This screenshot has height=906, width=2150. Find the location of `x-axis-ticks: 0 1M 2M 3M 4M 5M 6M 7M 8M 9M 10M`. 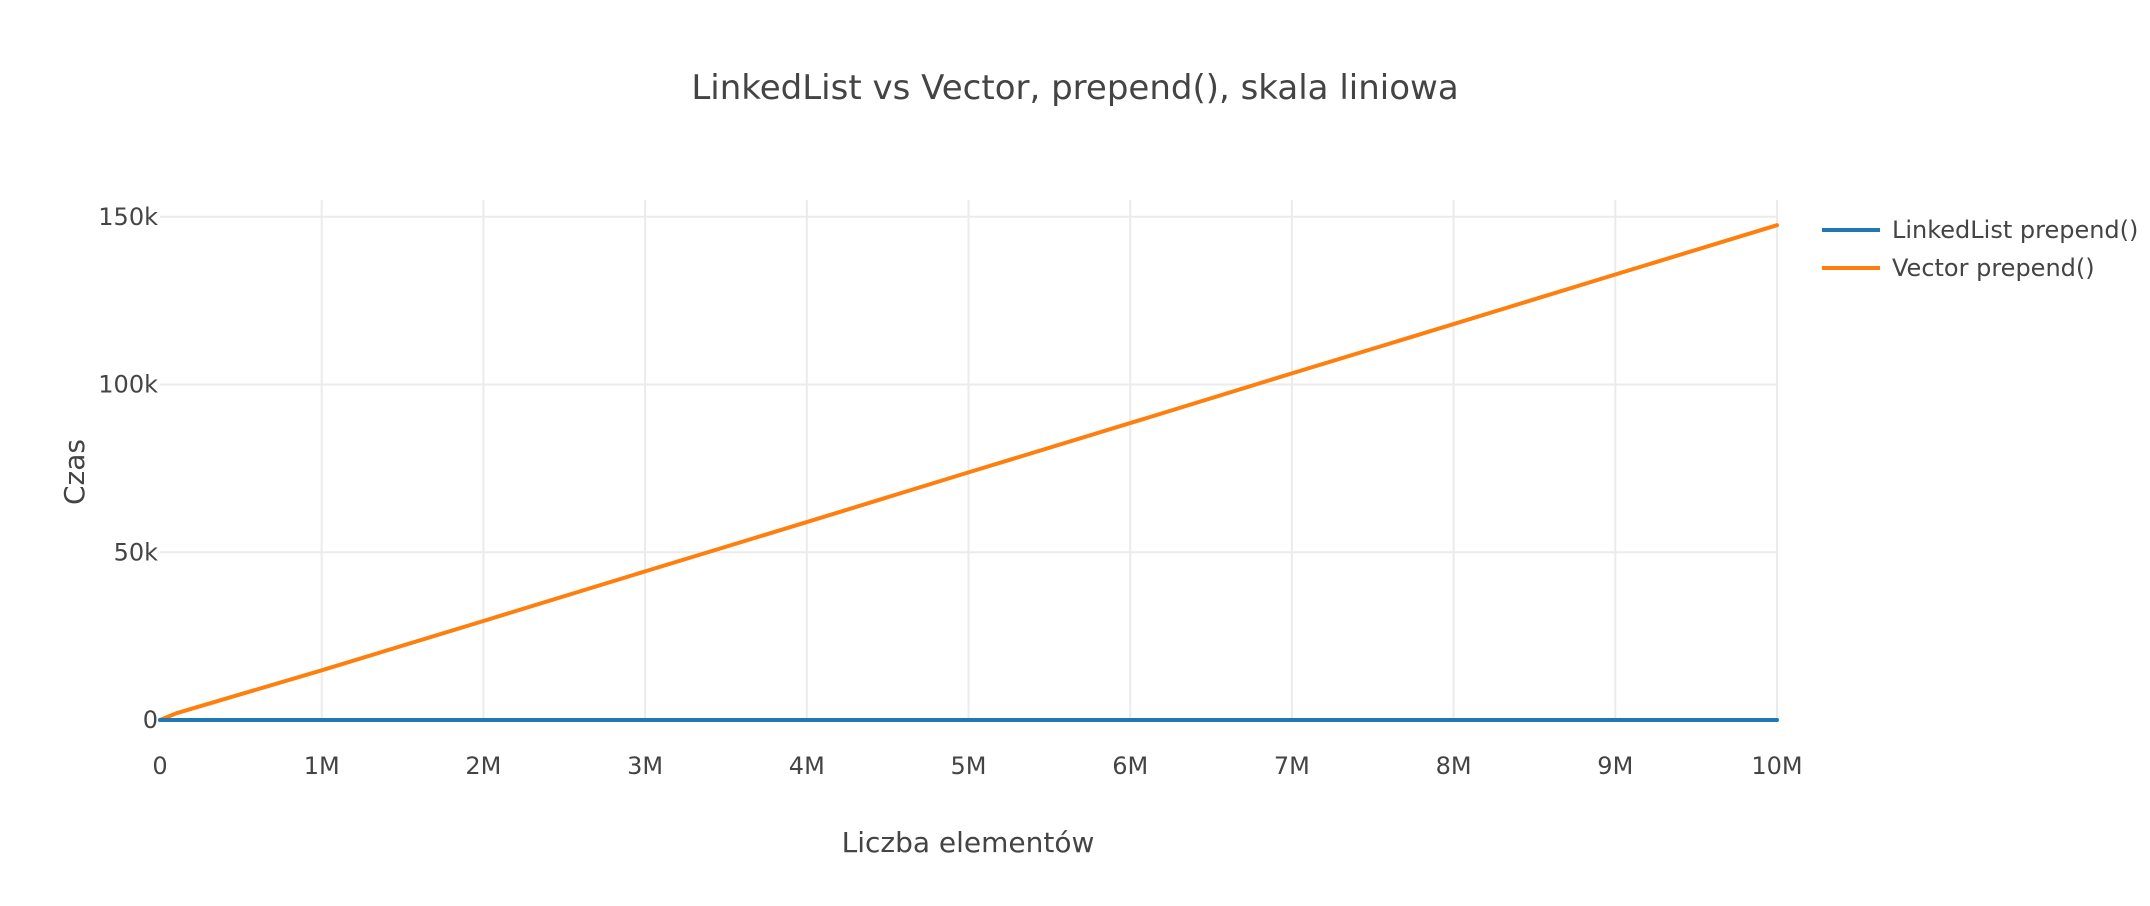

x-axis-ticks: 0 1M 2M 3M 4M 5M 6M 7M 8M 9M 10M is located at coordinates (977, 766).